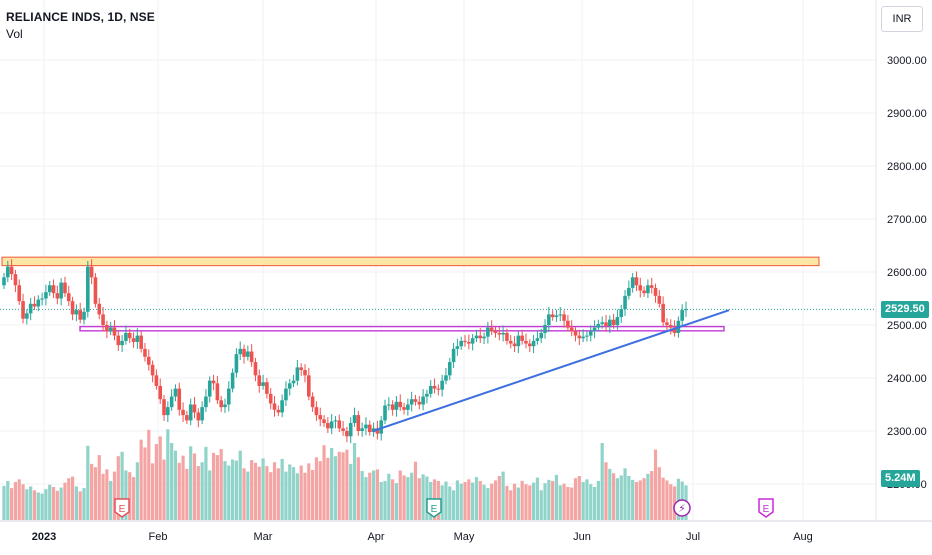 The width and height of the screenshot is (932, 555). Describe the element at coordinates (158, 537) in the screenshot. I see `x-tick-label: Feb` at that location.